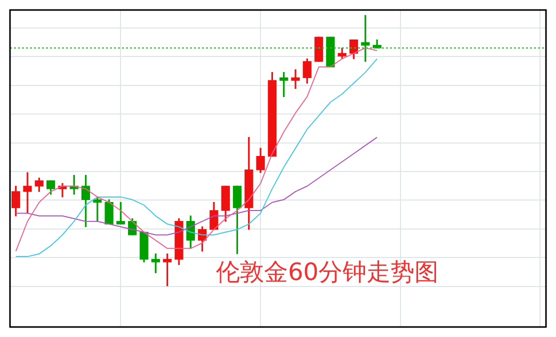 The image size is (556, 337). I want to click on text: 伦敦金60分钟走势图, so click(327, 272).